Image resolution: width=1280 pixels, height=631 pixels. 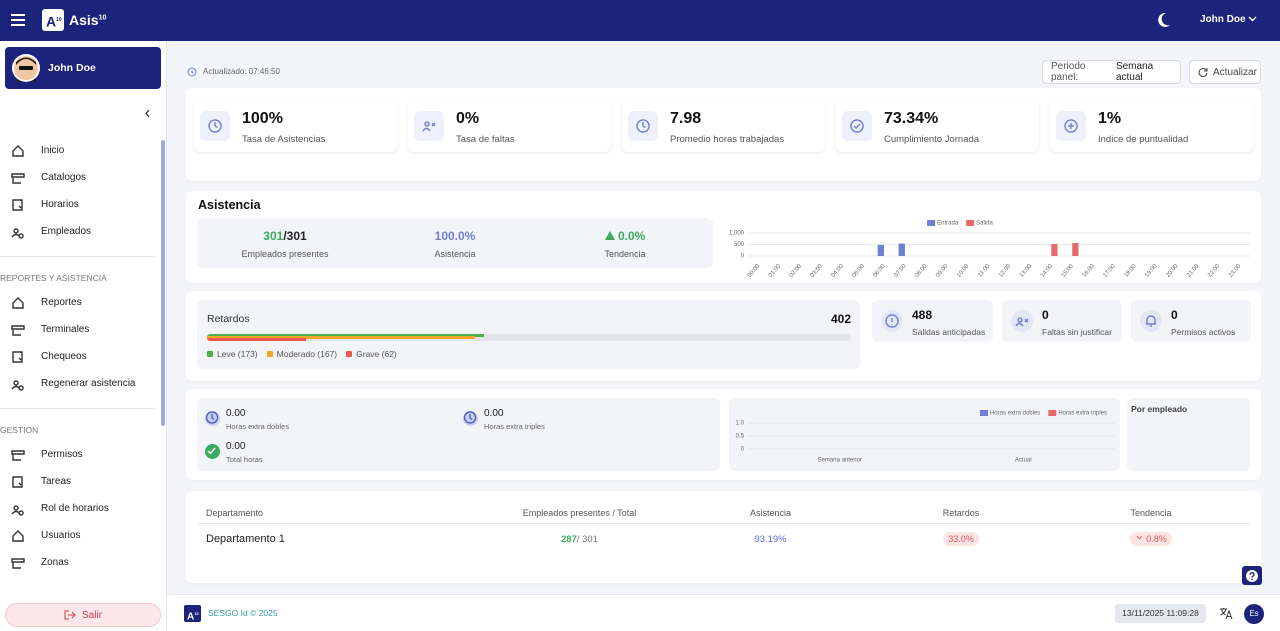 I want to click on nav-item: Catalogos, so click(x=77, y=177).